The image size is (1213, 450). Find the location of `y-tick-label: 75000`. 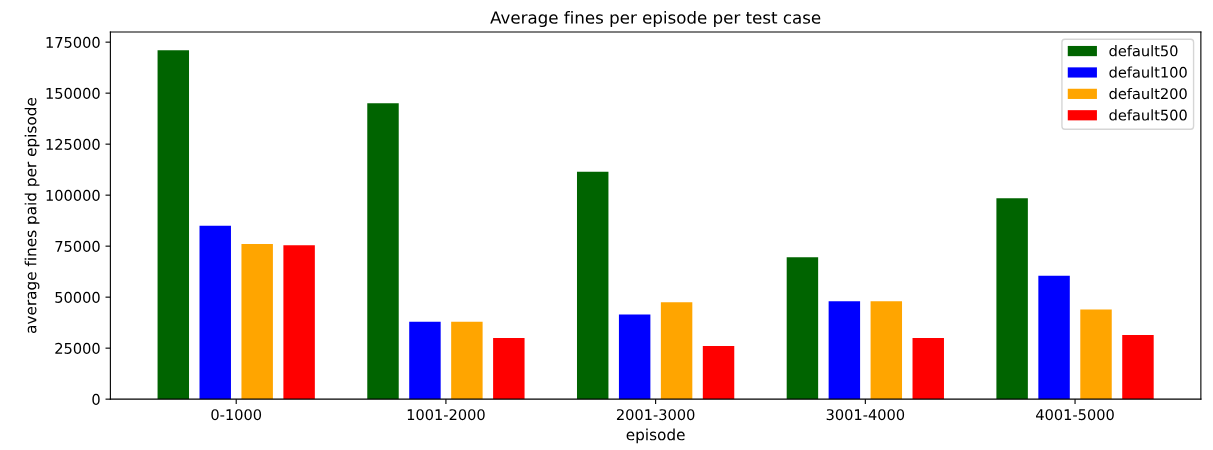

y-tick-label: 75000 is located at coordinates (77, 246).